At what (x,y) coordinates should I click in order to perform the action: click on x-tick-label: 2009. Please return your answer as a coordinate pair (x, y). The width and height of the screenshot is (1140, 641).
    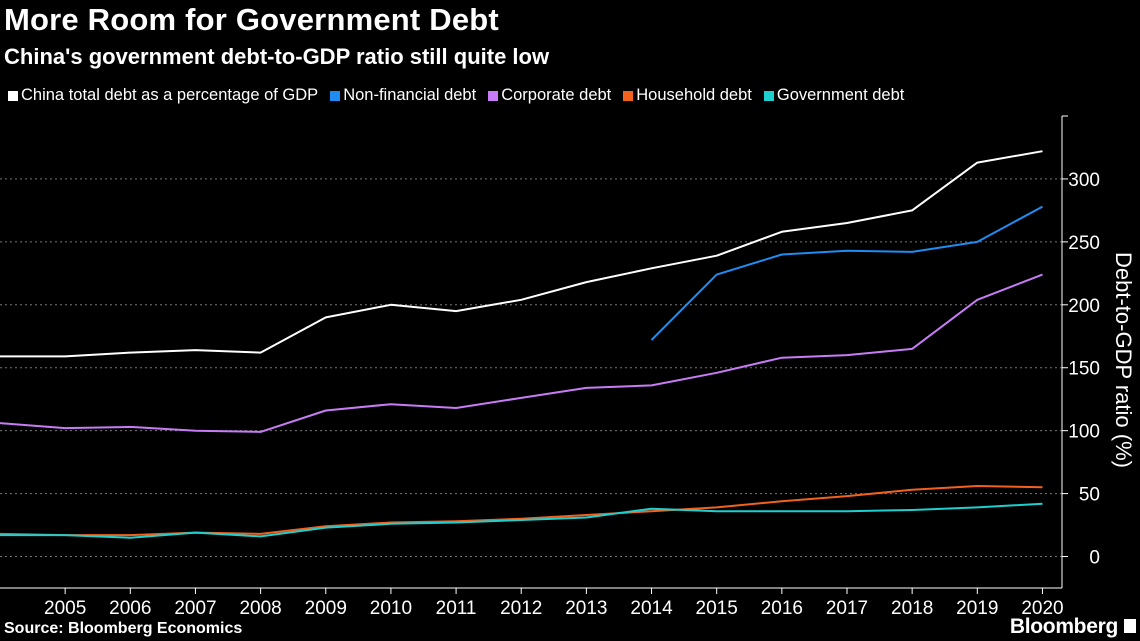
    Looking at the image, I should click on (326, 608).